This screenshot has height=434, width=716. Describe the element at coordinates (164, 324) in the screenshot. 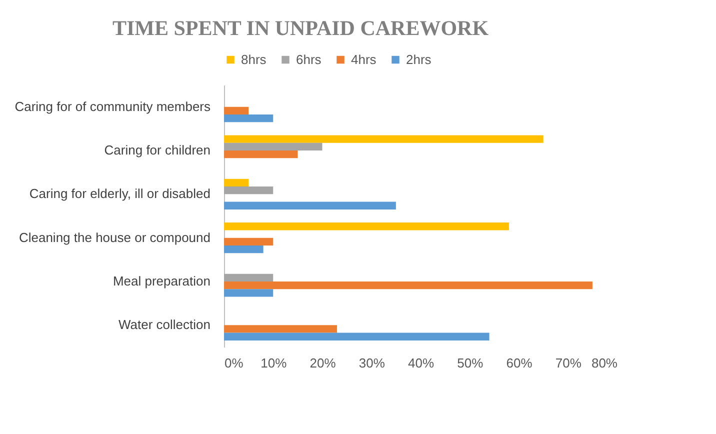

I see `y-tick-label: Water collection` at that location.